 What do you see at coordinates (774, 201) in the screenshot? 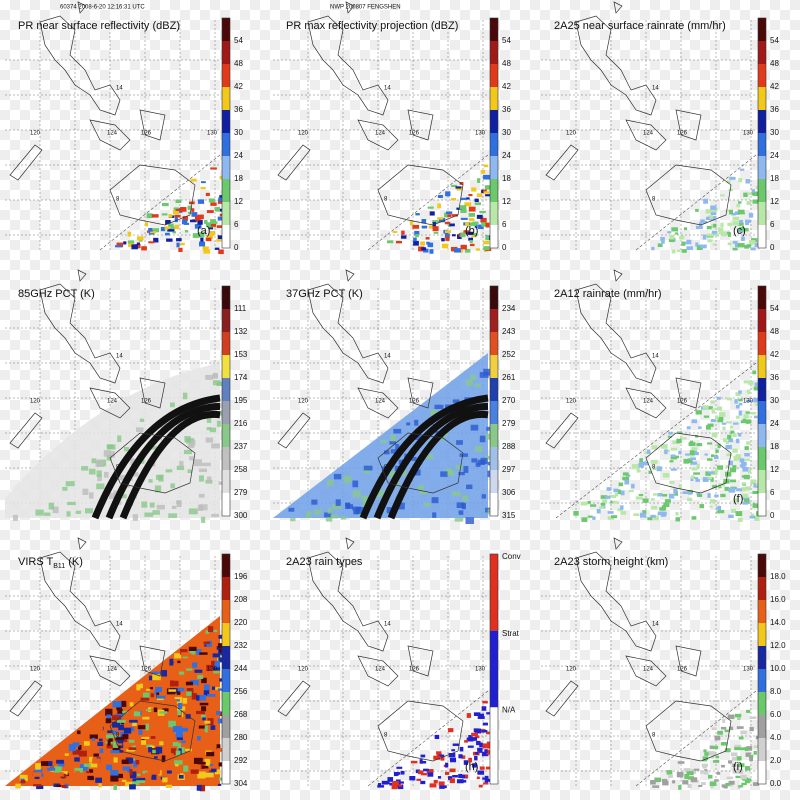
I see `colorbar-tick-label: 12` at bounding box center [774, 201].